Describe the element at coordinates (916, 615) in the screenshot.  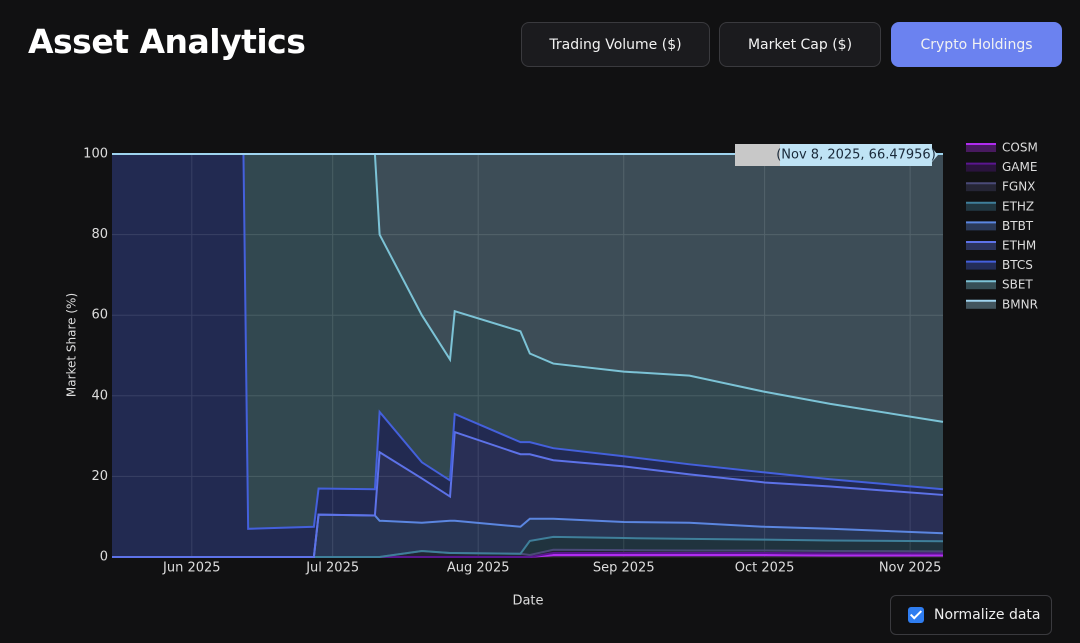
I see `checkbox` at that location.